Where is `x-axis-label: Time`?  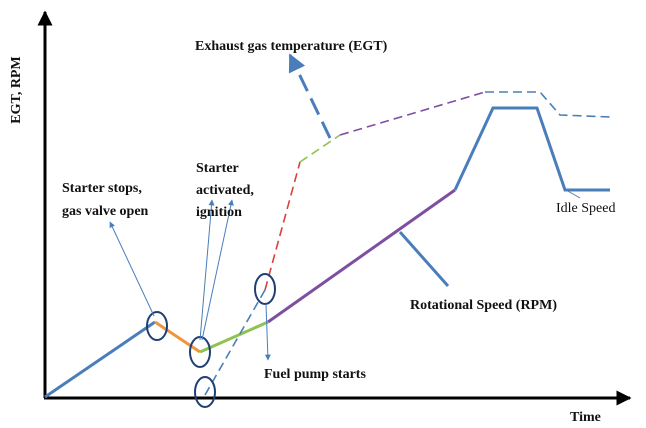
x-axis-label: Time is located at coordinates (585, 417).